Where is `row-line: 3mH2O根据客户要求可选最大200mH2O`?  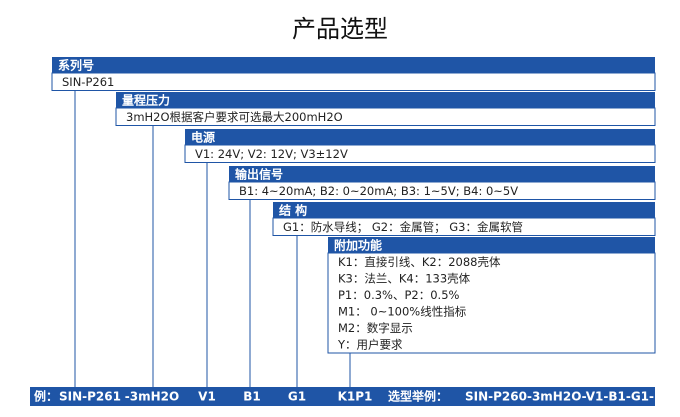 row-line: 3mH2O根据客户要求可选最大200mH2O is located at coordinates (234, 117).